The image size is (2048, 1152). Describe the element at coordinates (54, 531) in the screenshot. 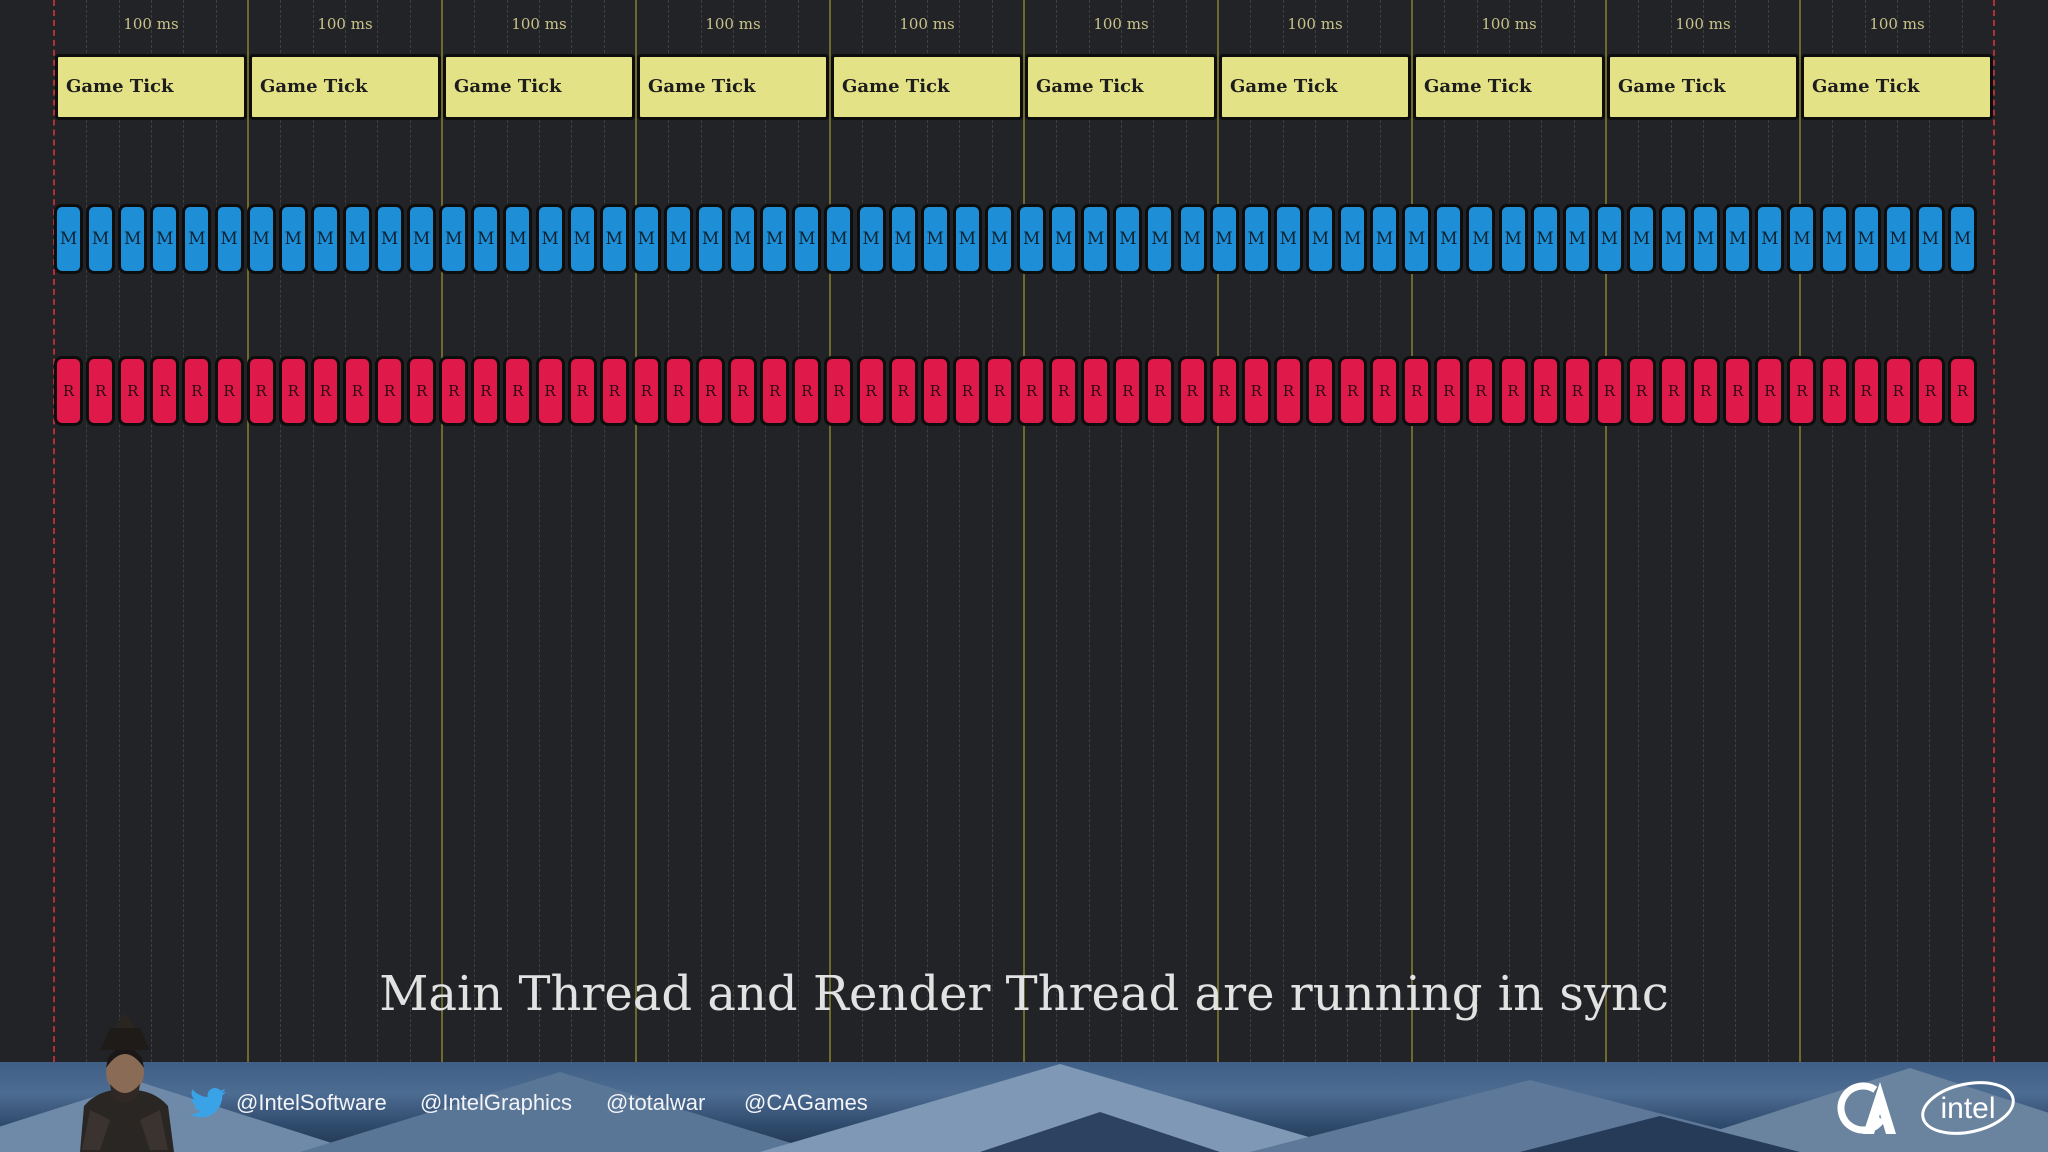

I see `timeline-start-boundary` at that location.